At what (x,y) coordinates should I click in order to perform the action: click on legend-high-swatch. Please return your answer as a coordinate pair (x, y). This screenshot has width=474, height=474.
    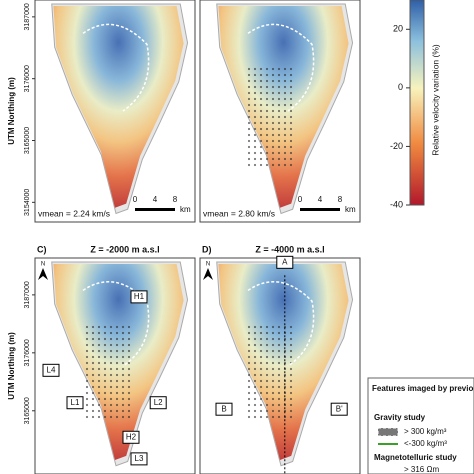
    Looking at the image, I should click on (388, 432).